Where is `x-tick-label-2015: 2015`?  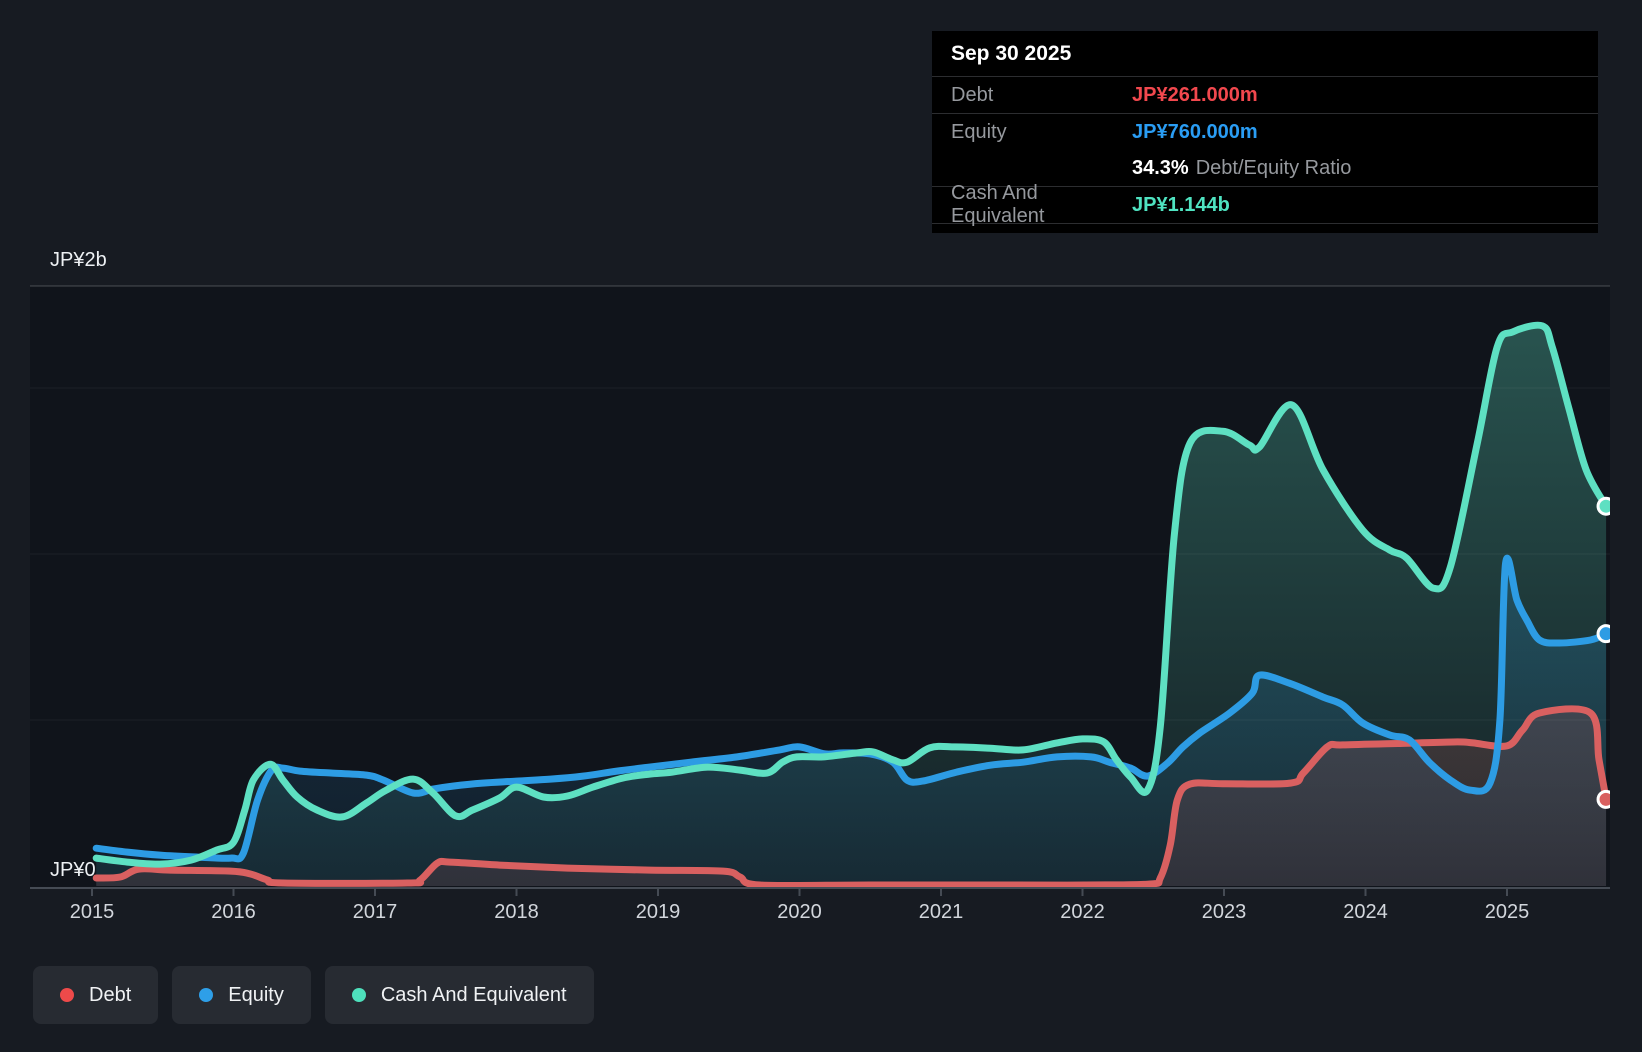 x-tick-label-2015: 2015 is located at coordinates (92, 912).